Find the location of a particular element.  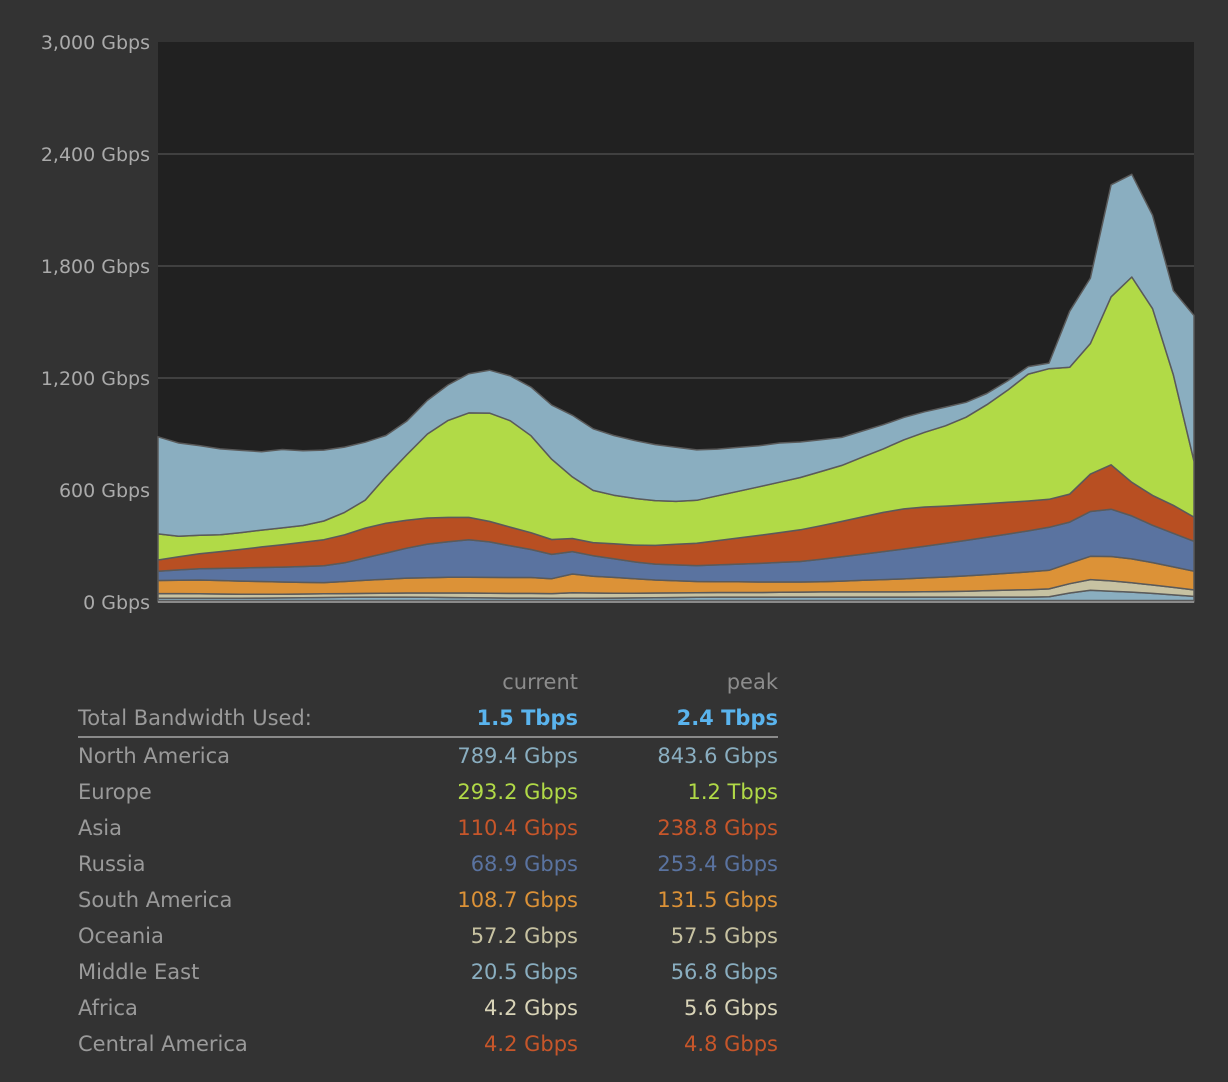

region-peak: 56.8 Gbps is located at coordinates (724, 972).